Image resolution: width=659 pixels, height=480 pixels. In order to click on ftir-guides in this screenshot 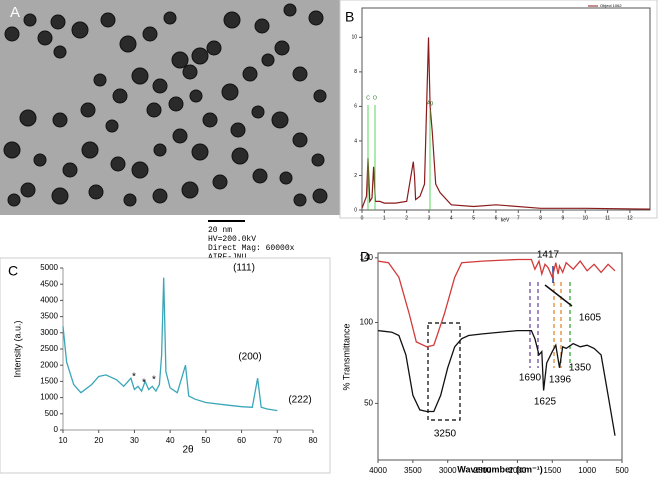, I will do `click(500, 343)`.